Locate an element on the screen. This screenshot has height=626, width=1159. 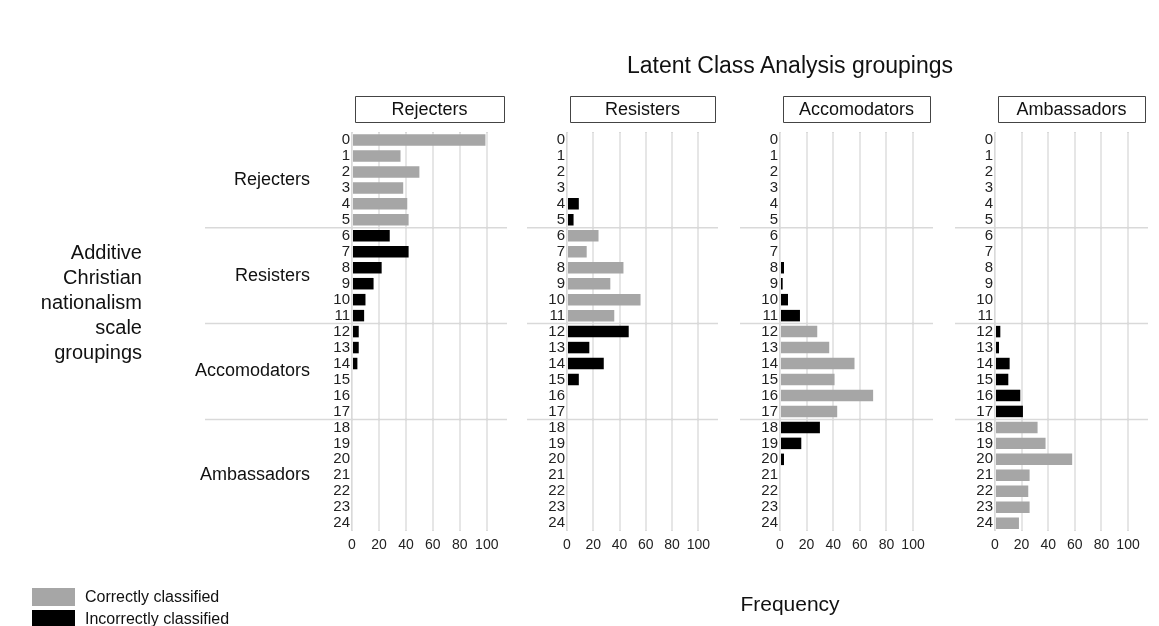
chart-subtitle: Ambassadors is located at coordinates (1071, 108).